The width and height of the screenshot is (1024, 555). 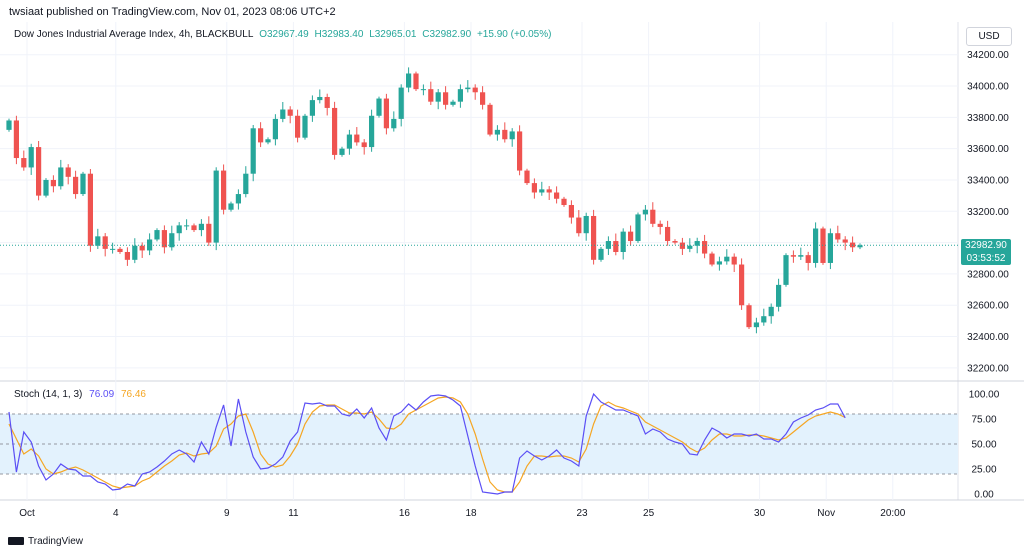 I want to click on price-tick-label: 32400.00, so click(x=988, y=337).